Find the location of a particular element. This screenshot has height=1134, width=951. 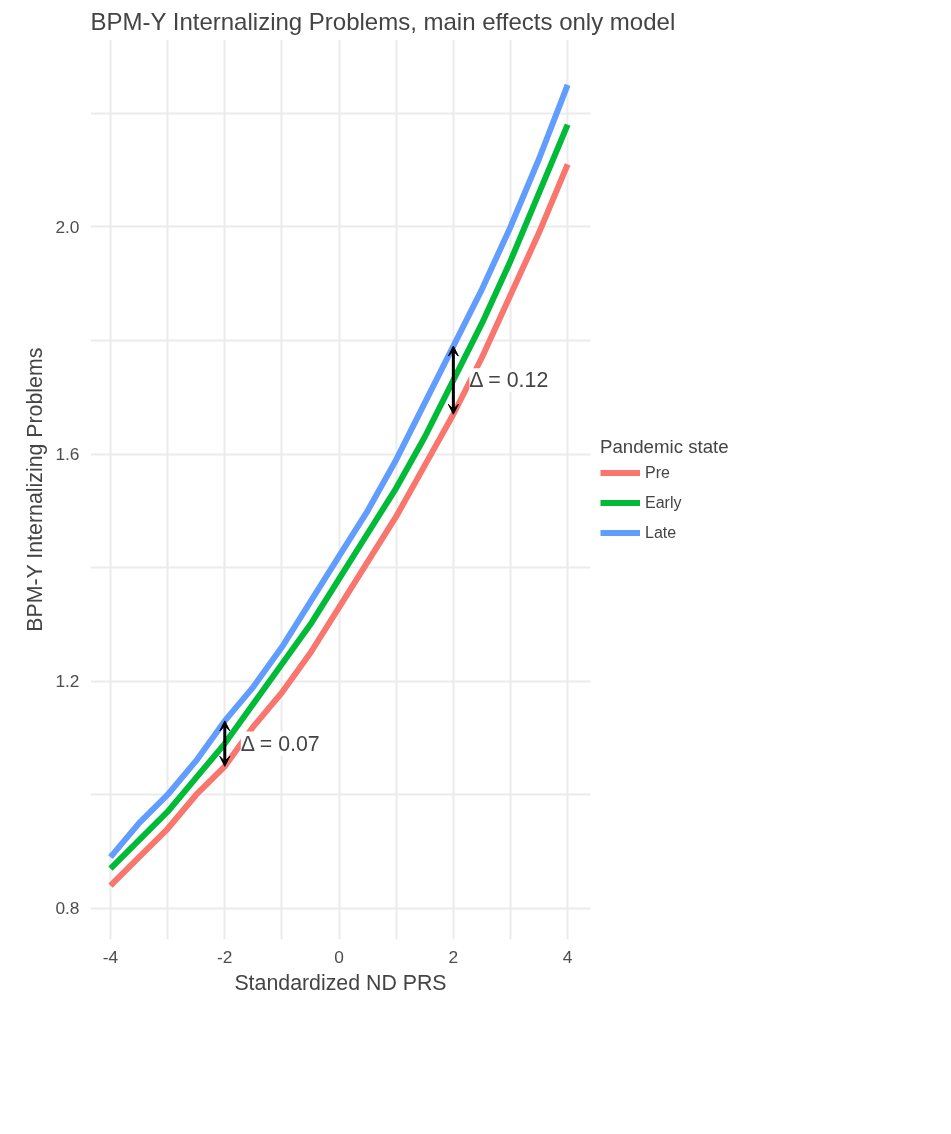

y-axis-title: BPM-Y Internalizing Problems is located at coordinates (35, 489).